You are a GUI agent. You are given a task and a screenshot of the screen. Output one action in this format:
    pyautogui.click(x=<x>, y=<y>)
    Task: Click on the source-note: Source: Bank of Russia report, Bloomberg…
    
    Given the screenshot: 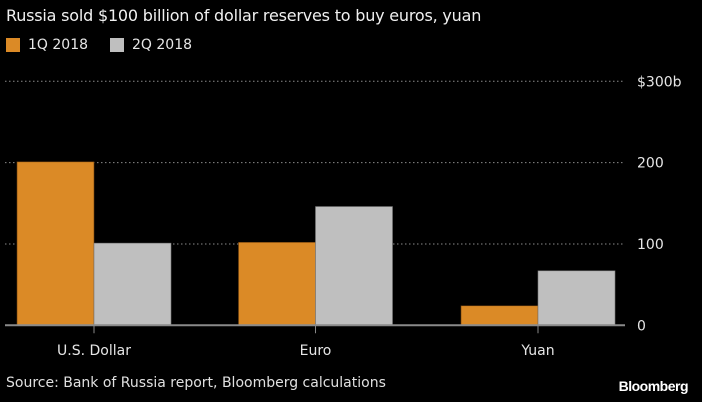 What is the action you would take?
    pyautogui.click(x=196, y=383)
    